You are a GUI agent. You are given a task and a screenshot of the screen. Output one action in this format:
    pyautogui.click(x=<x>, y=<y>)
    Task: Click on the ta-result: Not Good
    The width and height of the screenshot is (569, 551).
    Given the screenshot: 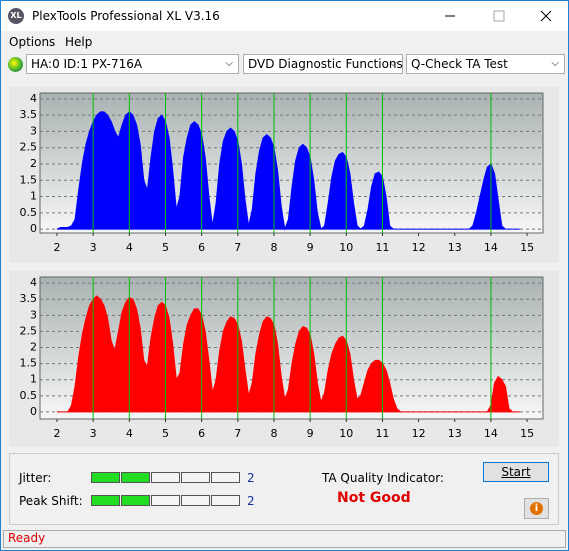 What is the action you would take?
    pyautogui.click(x=374, y=498)
    